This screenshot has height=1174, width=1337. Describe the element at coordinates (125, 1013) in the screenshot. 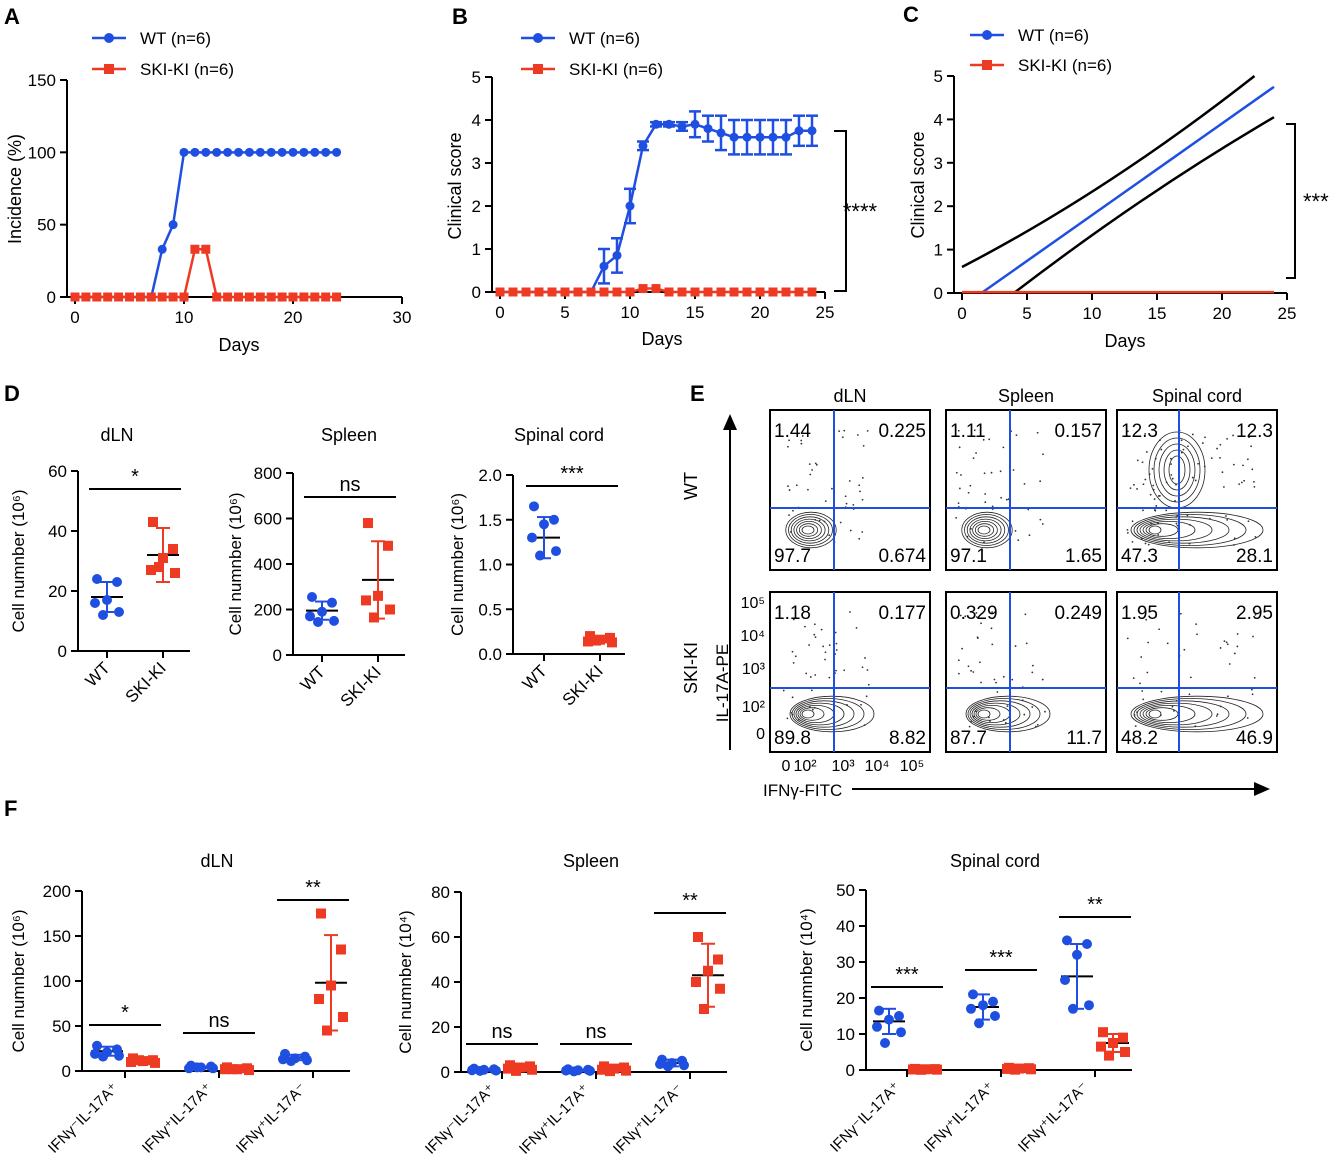

I see `comparison-label: *` at that location.